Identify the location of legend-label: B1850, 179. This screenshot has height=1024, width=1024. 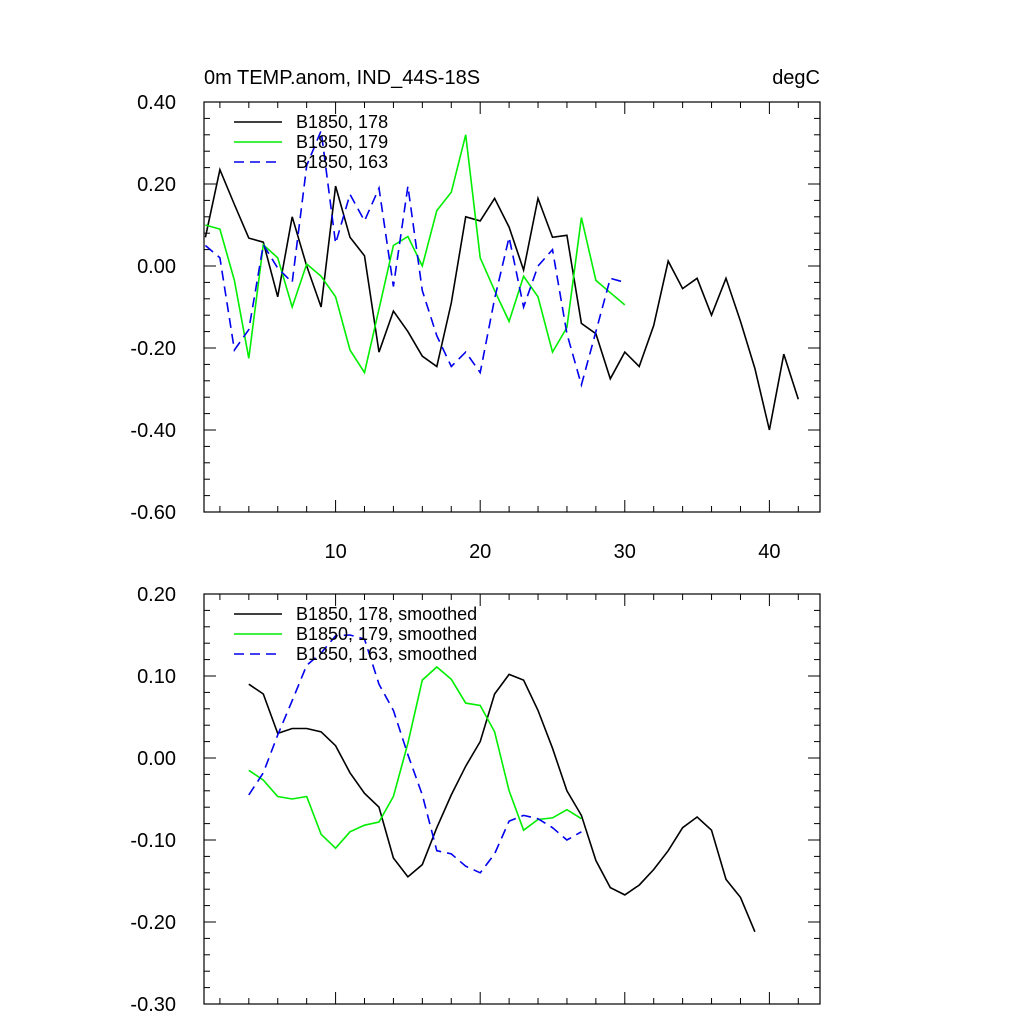
(342, 142).